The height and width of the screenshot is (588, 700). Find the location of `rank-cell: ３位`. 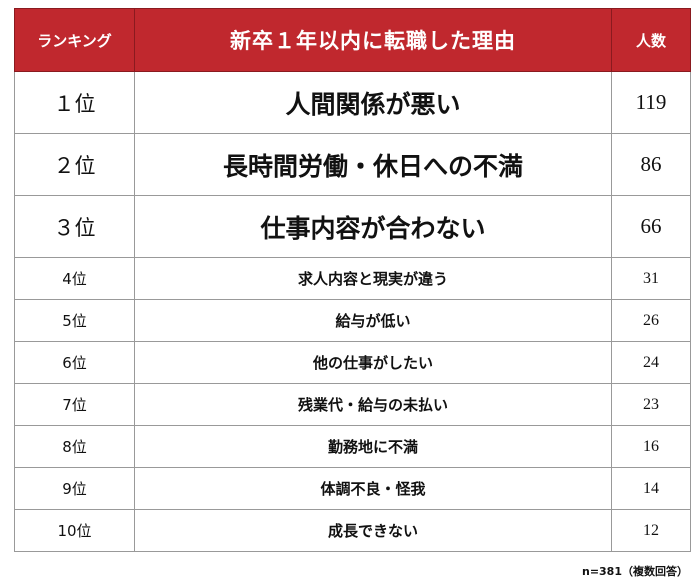

rank-cell: ３位 is located at coordinates (74, 226).